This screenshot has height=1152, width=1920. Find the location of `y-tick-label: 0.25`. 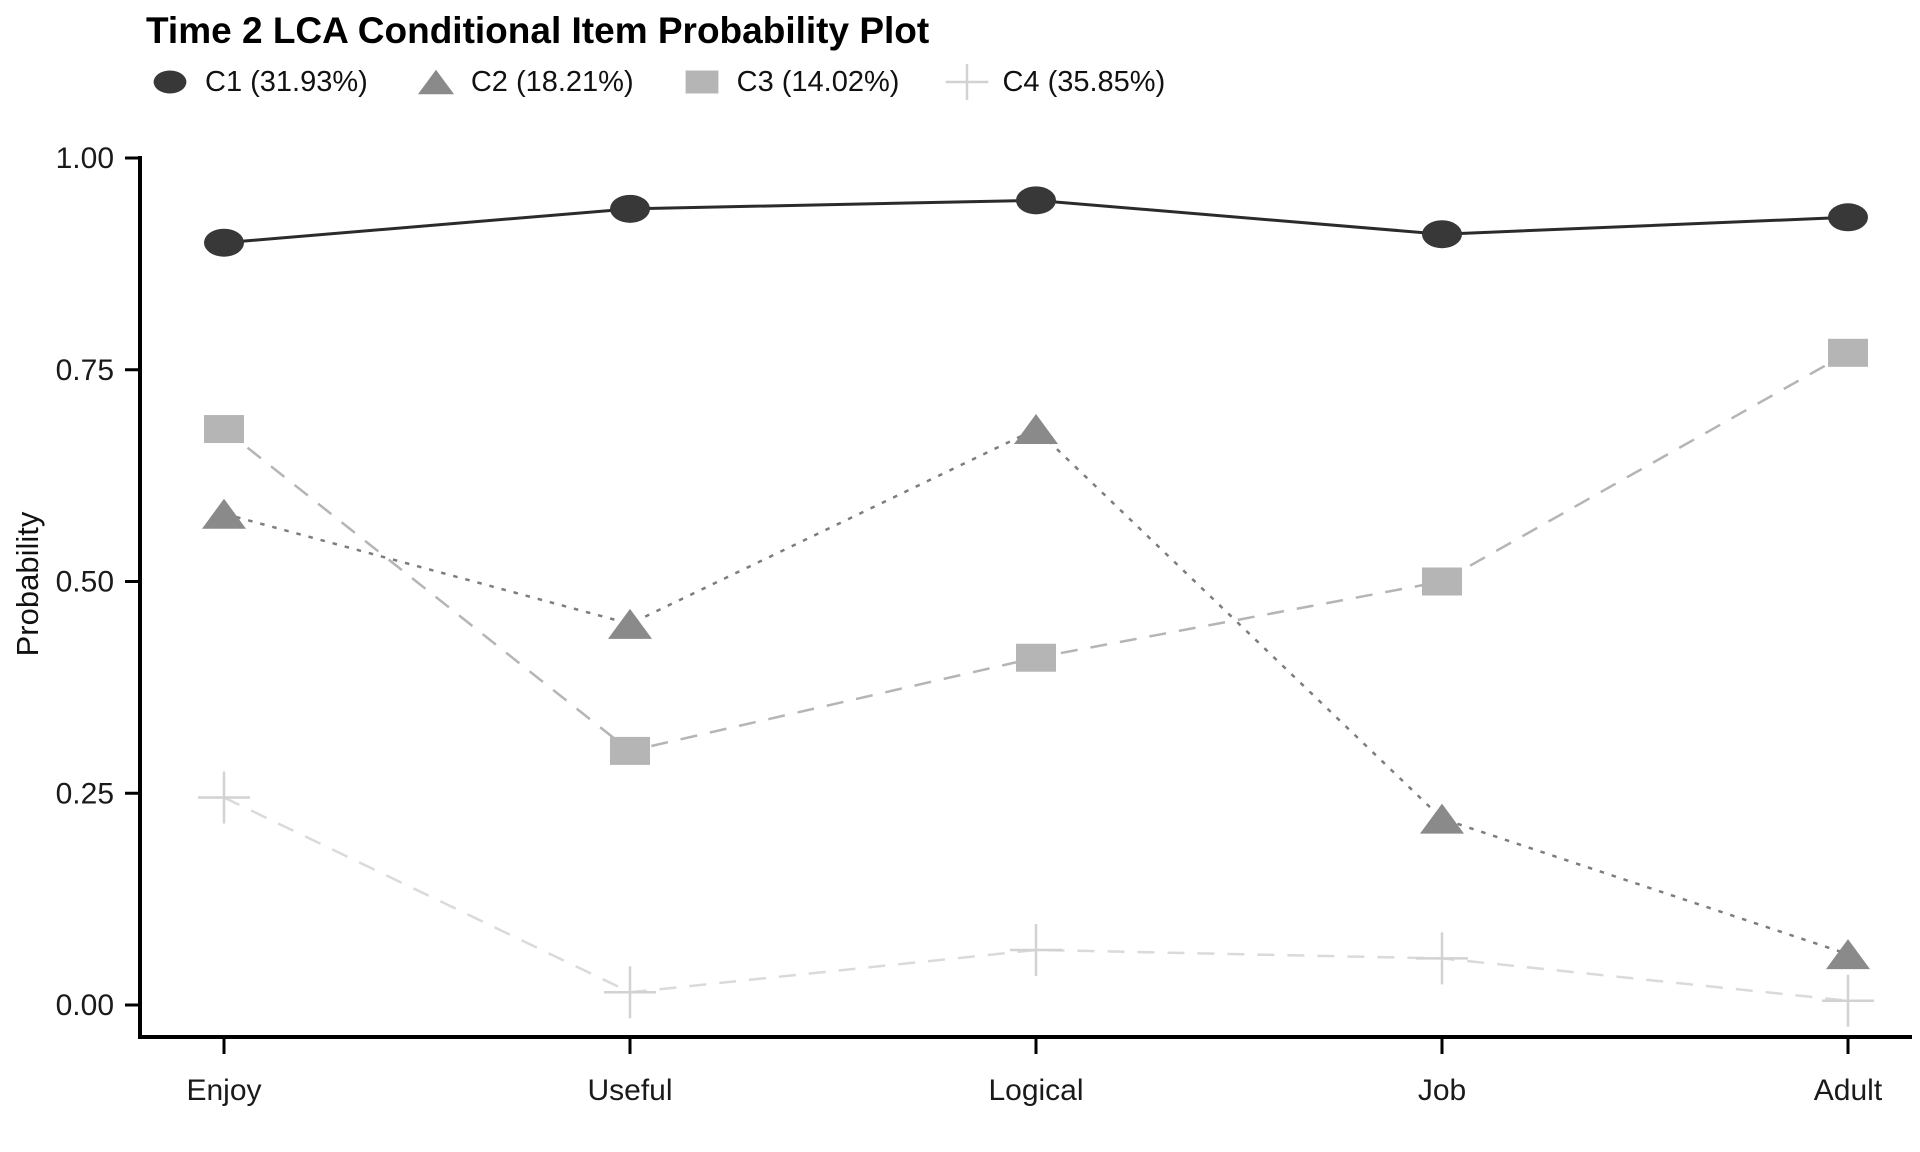

y-tick-label: 0.25 is located at coordinates (85, 793).